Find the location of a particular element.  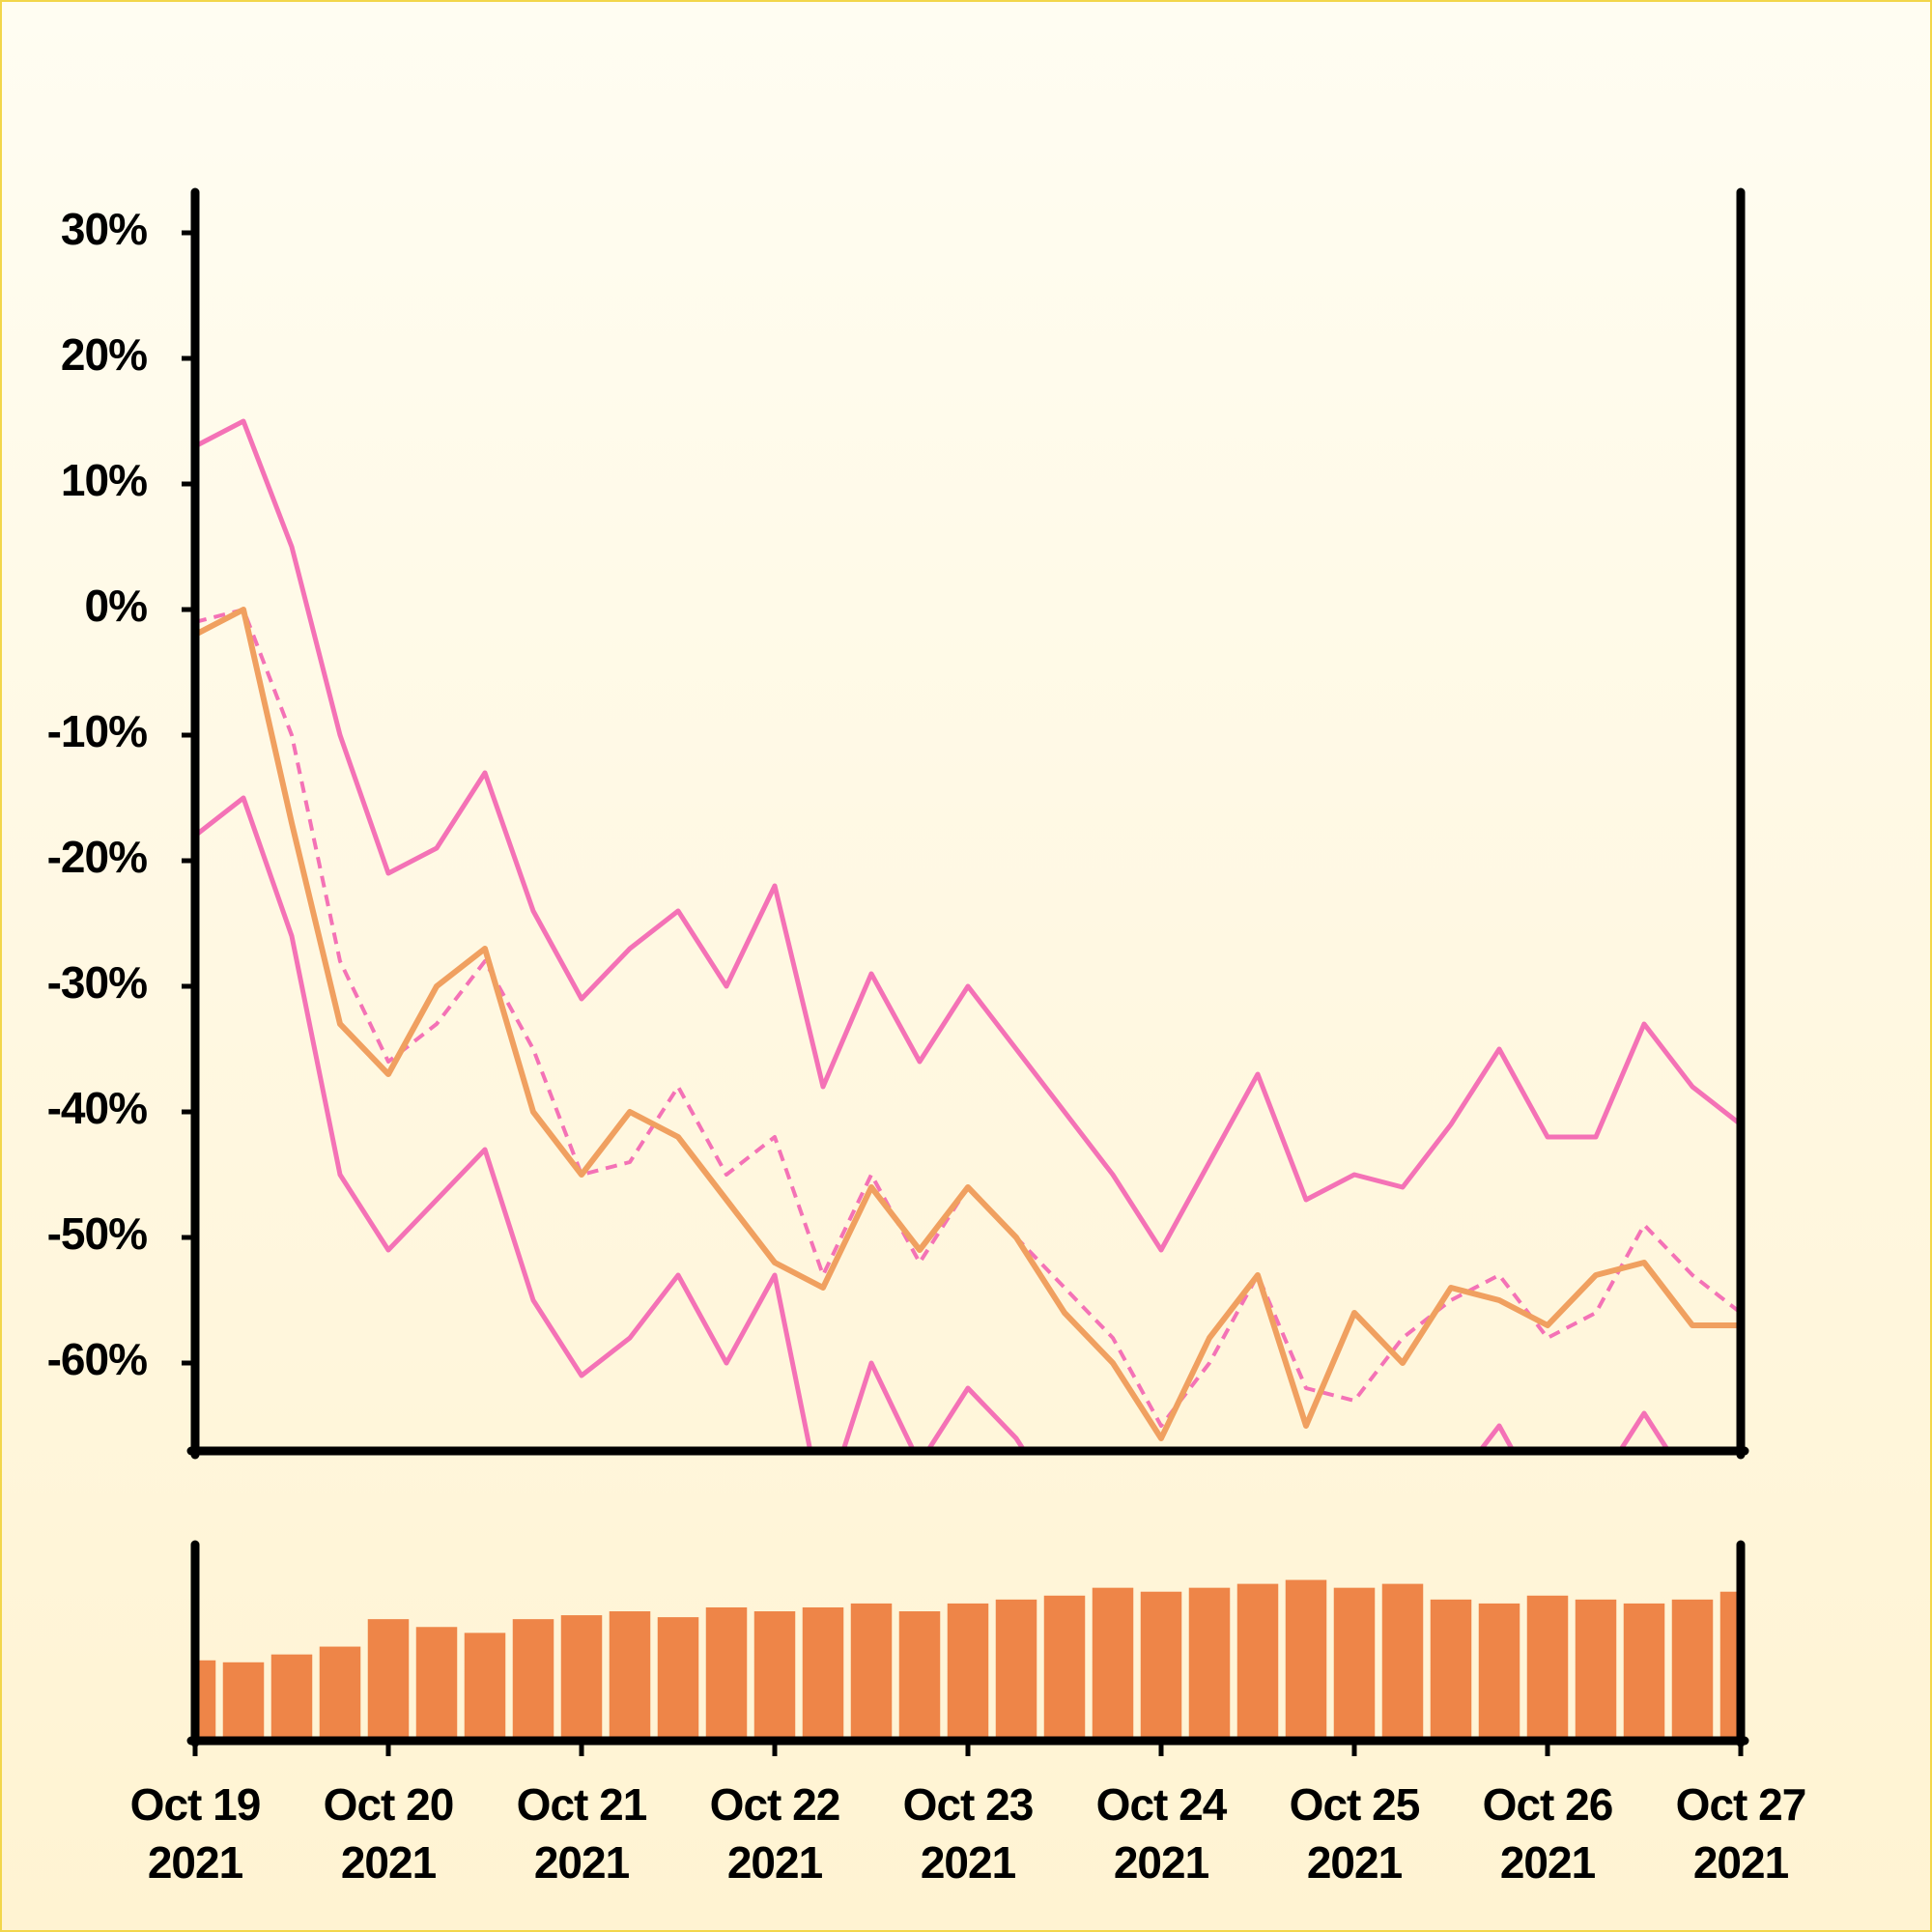

y-tick-label: -40% is located at coordinates (97, 1108).